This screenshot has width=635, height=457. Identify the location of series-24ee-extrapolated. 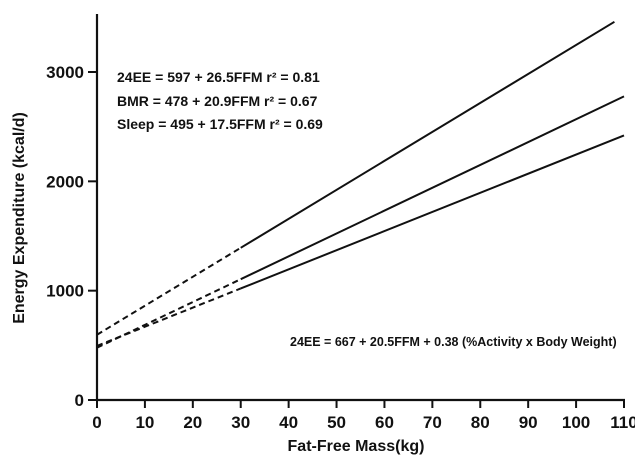
(169, 291).